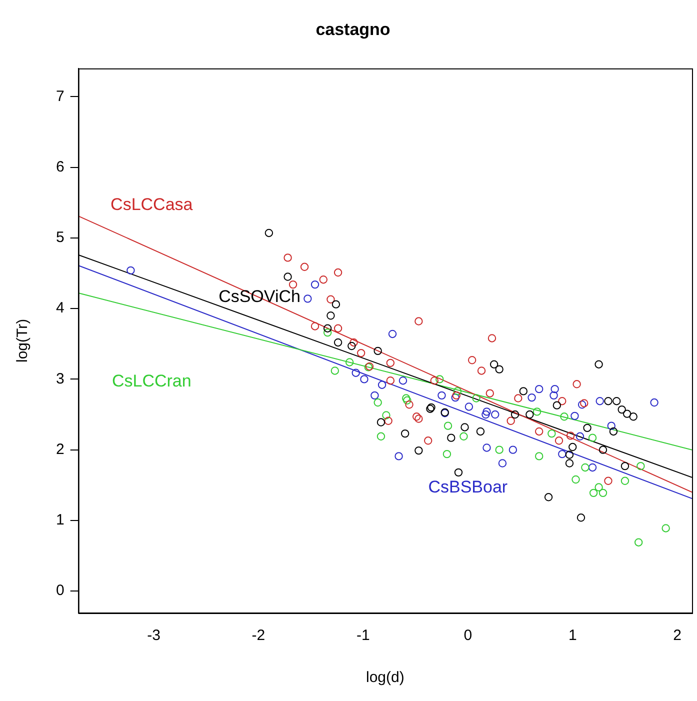 This screenshot has width=697, height=701. I want to click on text: CsLCCran, so click(152, 381).